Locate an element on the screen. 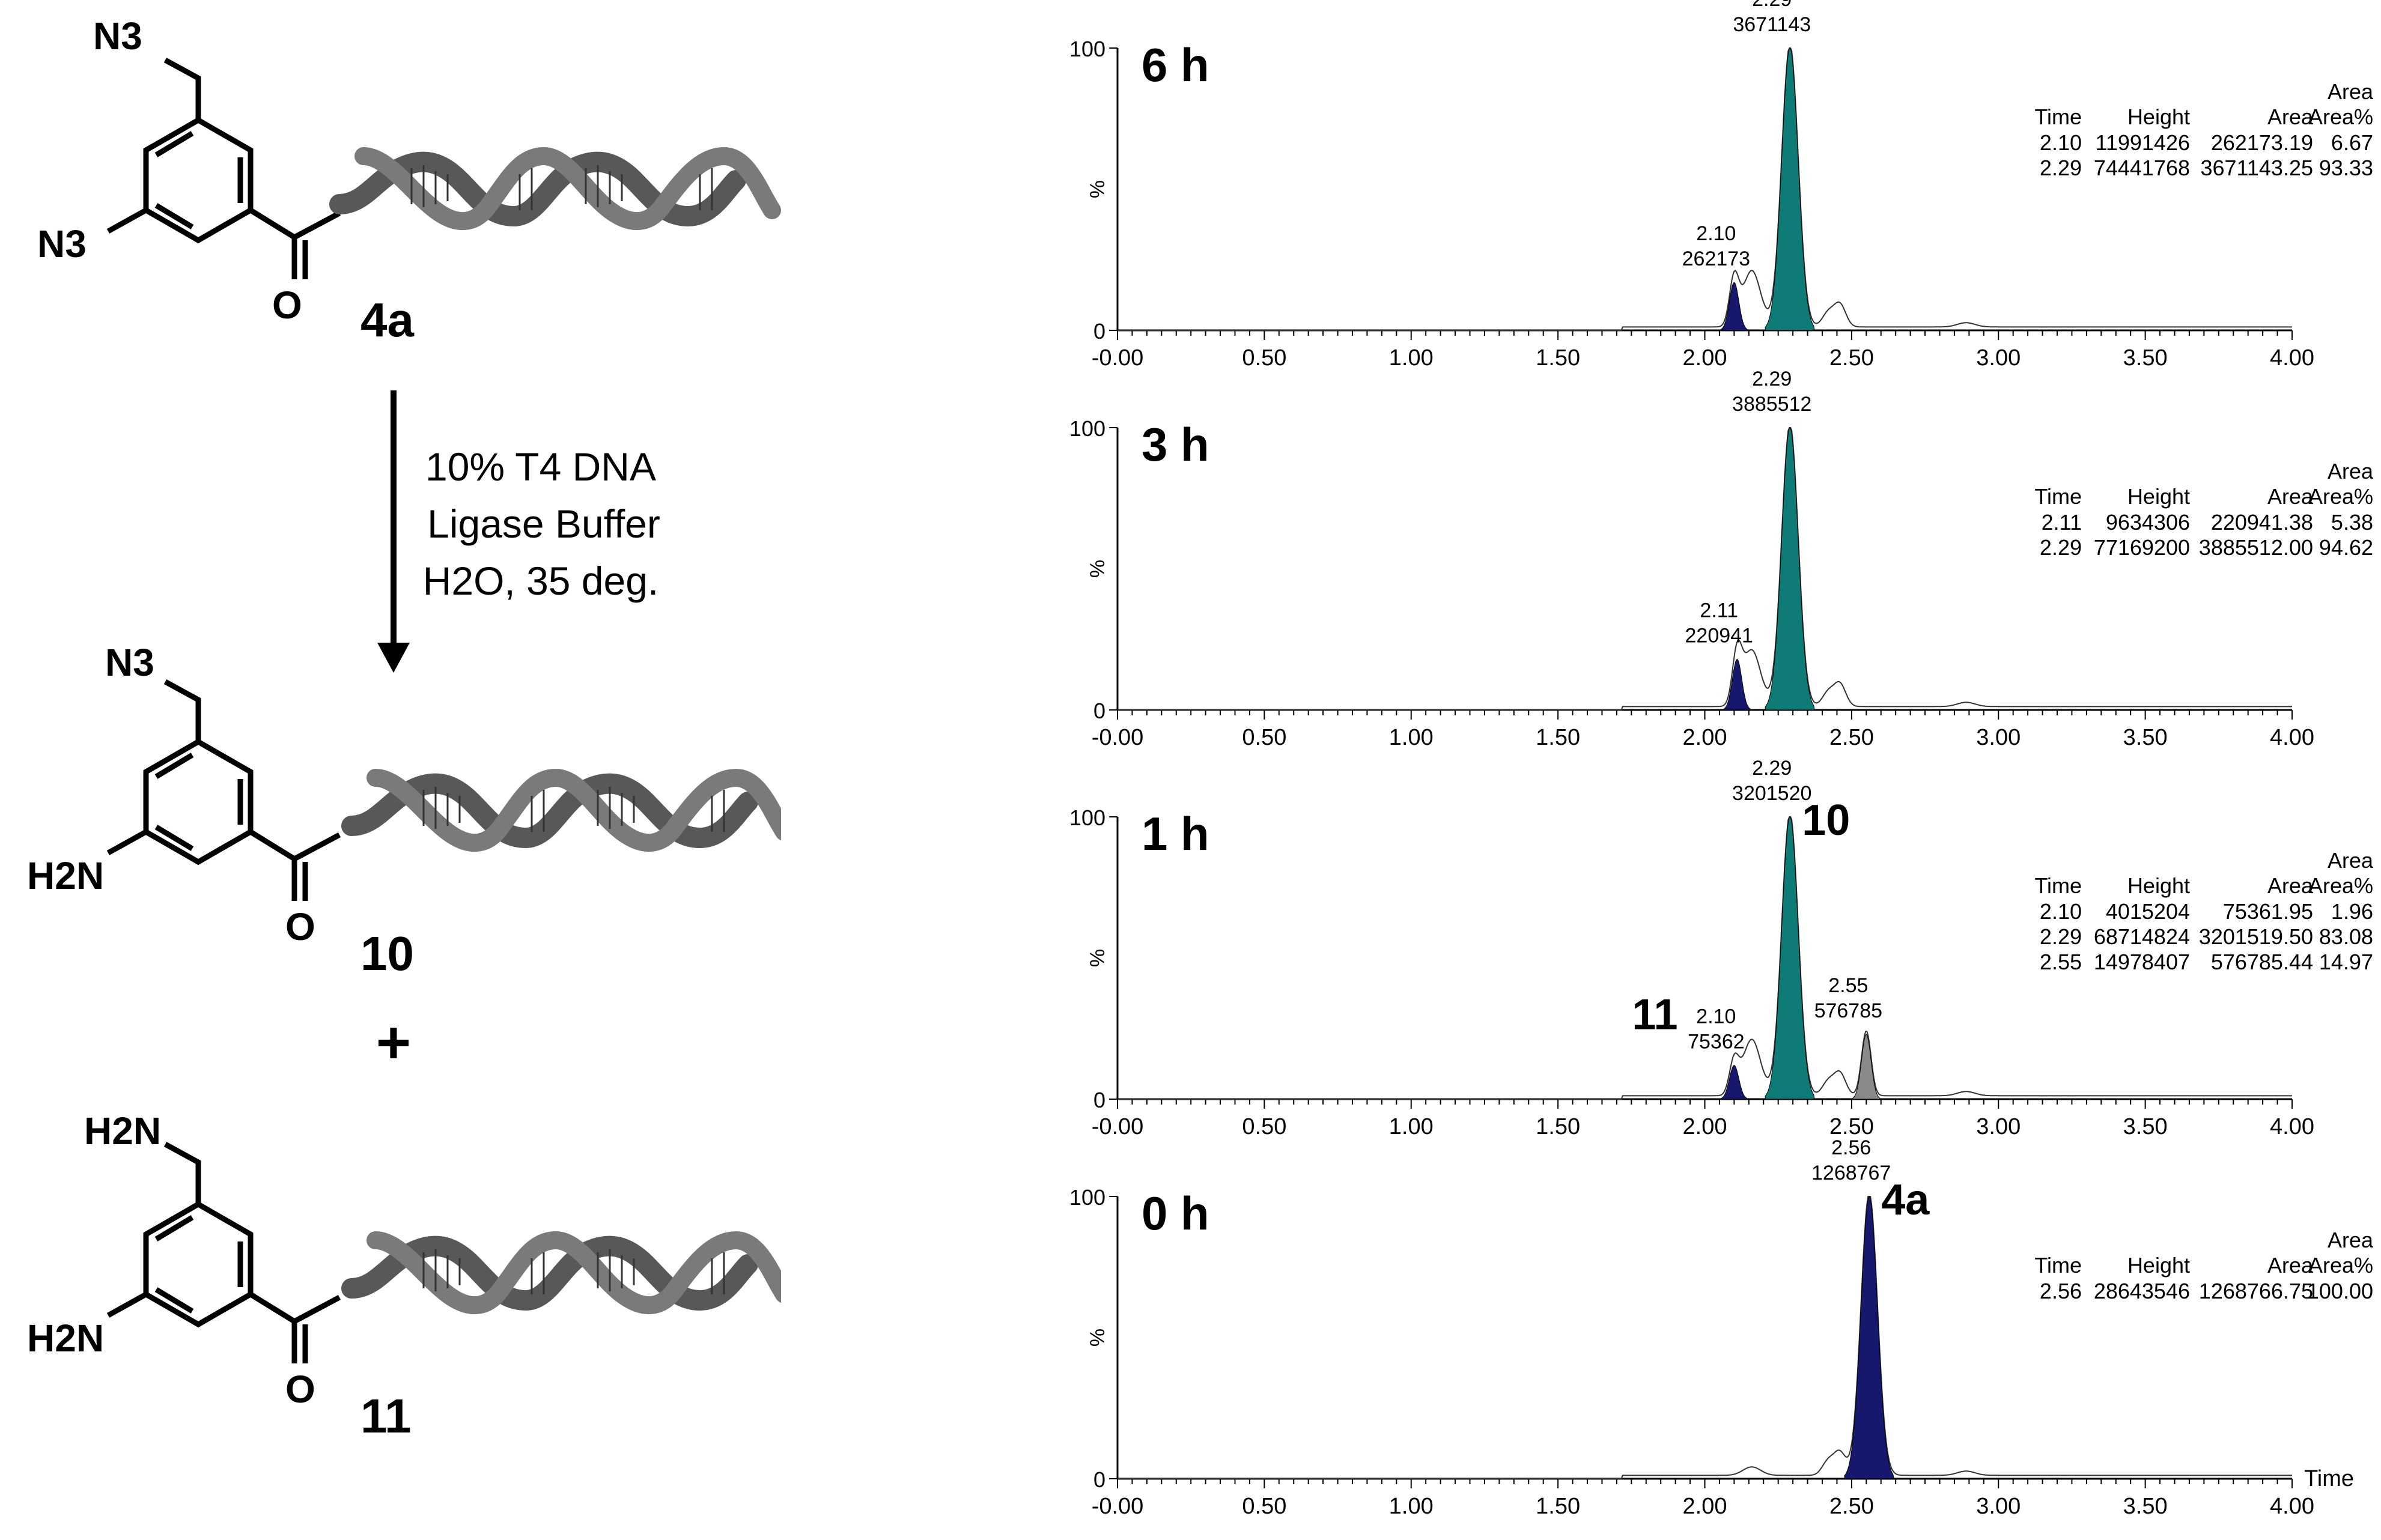 The image size is (2381, 1540). table-cell: 3201519.50 is located at coordinates (2256, 936).